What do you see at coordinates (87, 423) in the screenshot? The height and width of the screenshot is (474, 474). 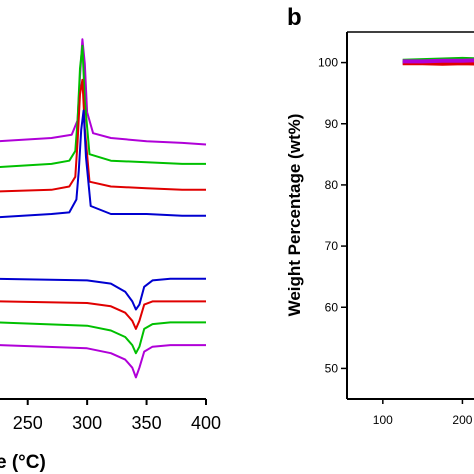 I see `panel-a-x-tick-label: 300` at bounding box center [87, 423].